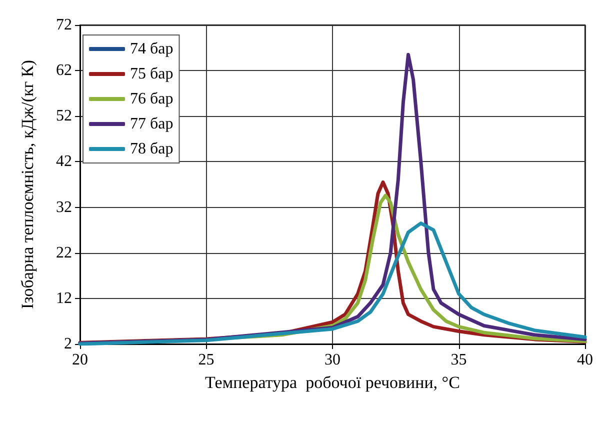  I want to click on legend-label: 74 бар, so click(152, 49).